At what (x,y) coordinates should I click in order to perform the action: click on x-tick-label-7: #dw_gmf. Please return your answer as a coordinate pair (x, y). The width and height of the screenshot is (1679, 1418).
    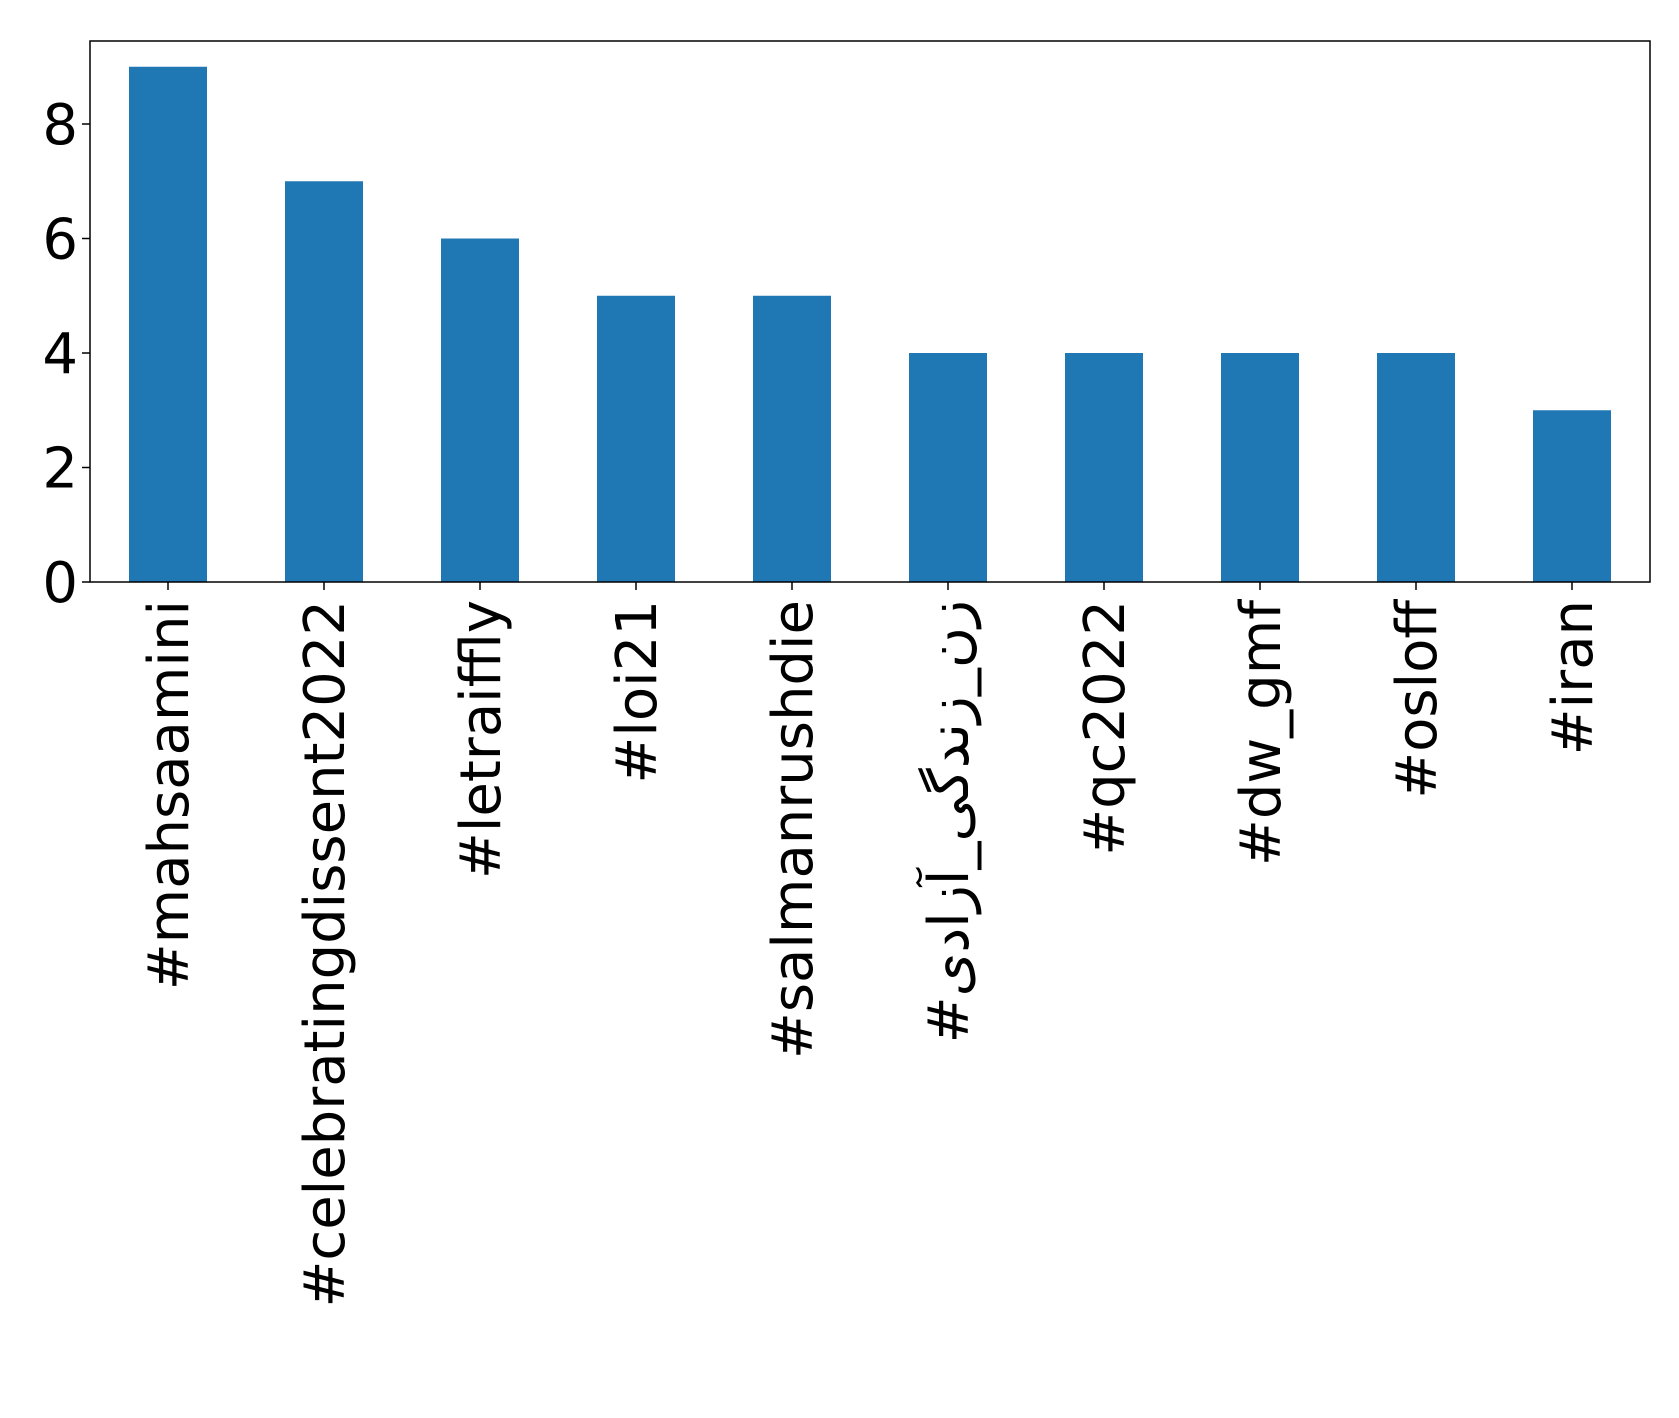
    Looking at the image, I should click on (1261, 732).